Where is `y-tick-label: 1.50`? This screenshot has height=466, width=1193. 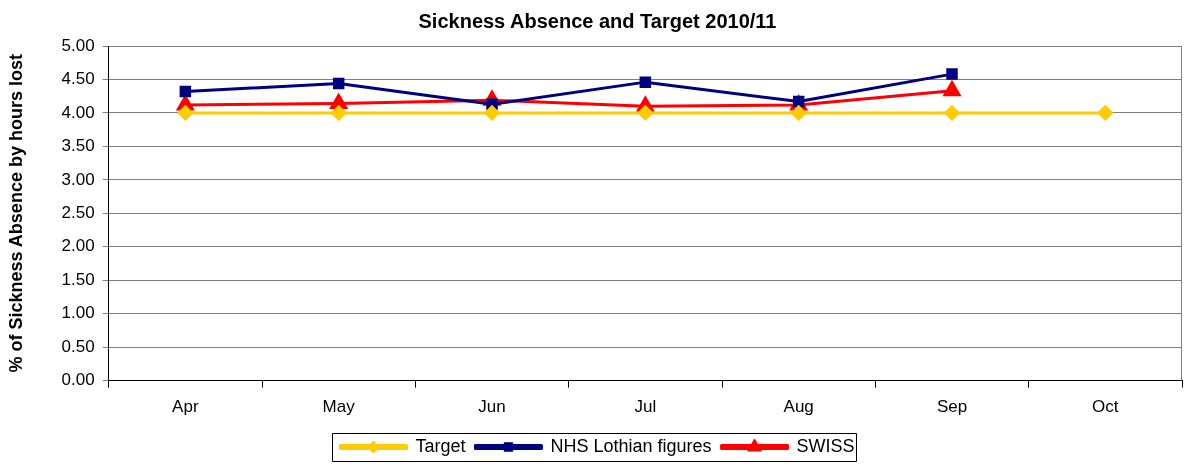
y-tick-label: 1.50 is located at coordinates (78, 279).